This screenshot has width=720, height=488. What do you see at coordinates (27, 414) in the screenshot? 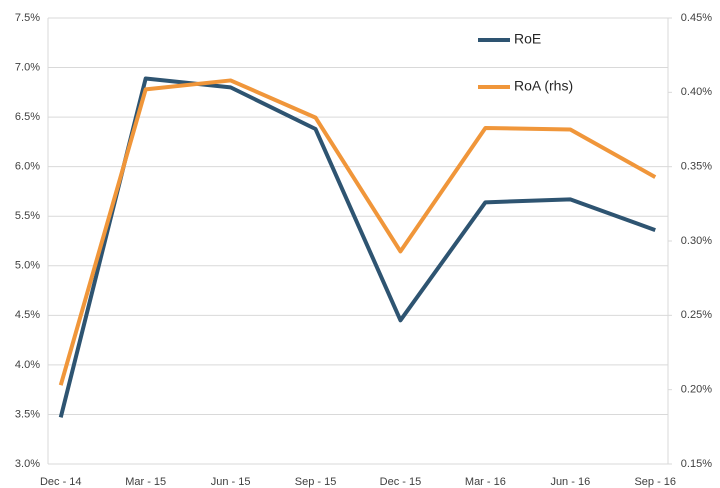
I see `y-tick-label: 3.5%` at bounding box center [27, 414].